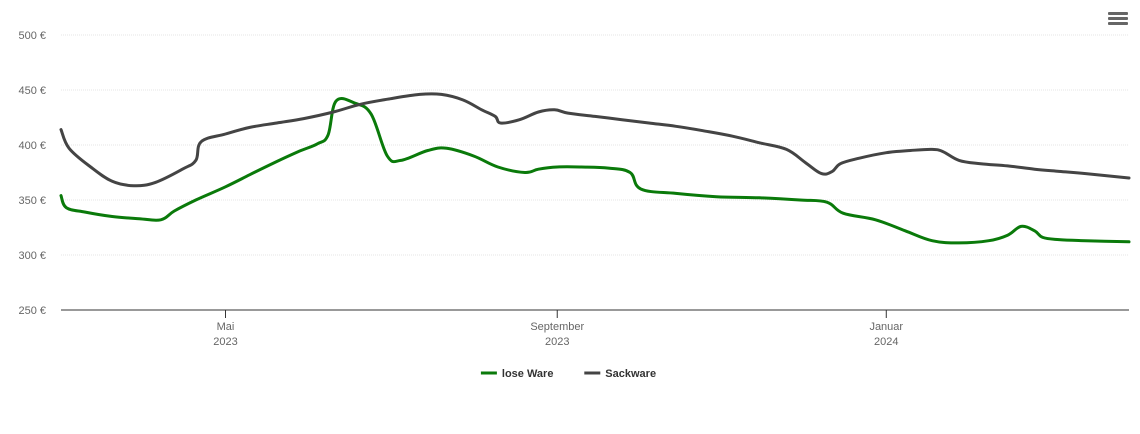 This screenshot has height=434, width=1140. What do you see at coordinates (32, 311) in the screenshot?
I see `y-tick-label: 250 €` at bounding box center [32, 311].